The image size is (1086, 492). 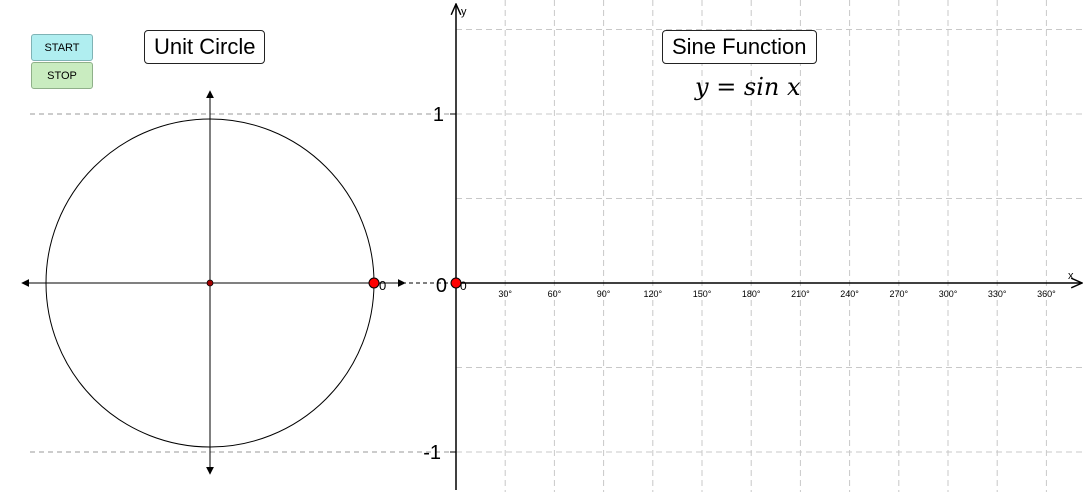 What do you see at coordinates (62, 47) in the screenshot?
I see `start-button: START` at bounding box center [62, 47].